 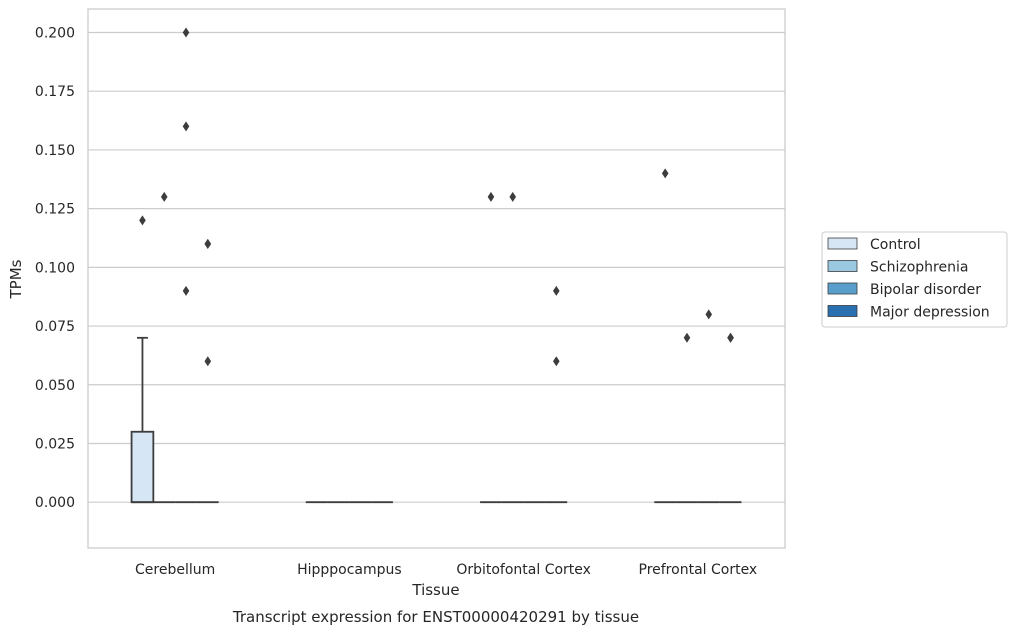 What do you see at coordinates (55, 503) in the screenshot?
I see `y-tick-label: 0.000` at bounding box center [55, 503].